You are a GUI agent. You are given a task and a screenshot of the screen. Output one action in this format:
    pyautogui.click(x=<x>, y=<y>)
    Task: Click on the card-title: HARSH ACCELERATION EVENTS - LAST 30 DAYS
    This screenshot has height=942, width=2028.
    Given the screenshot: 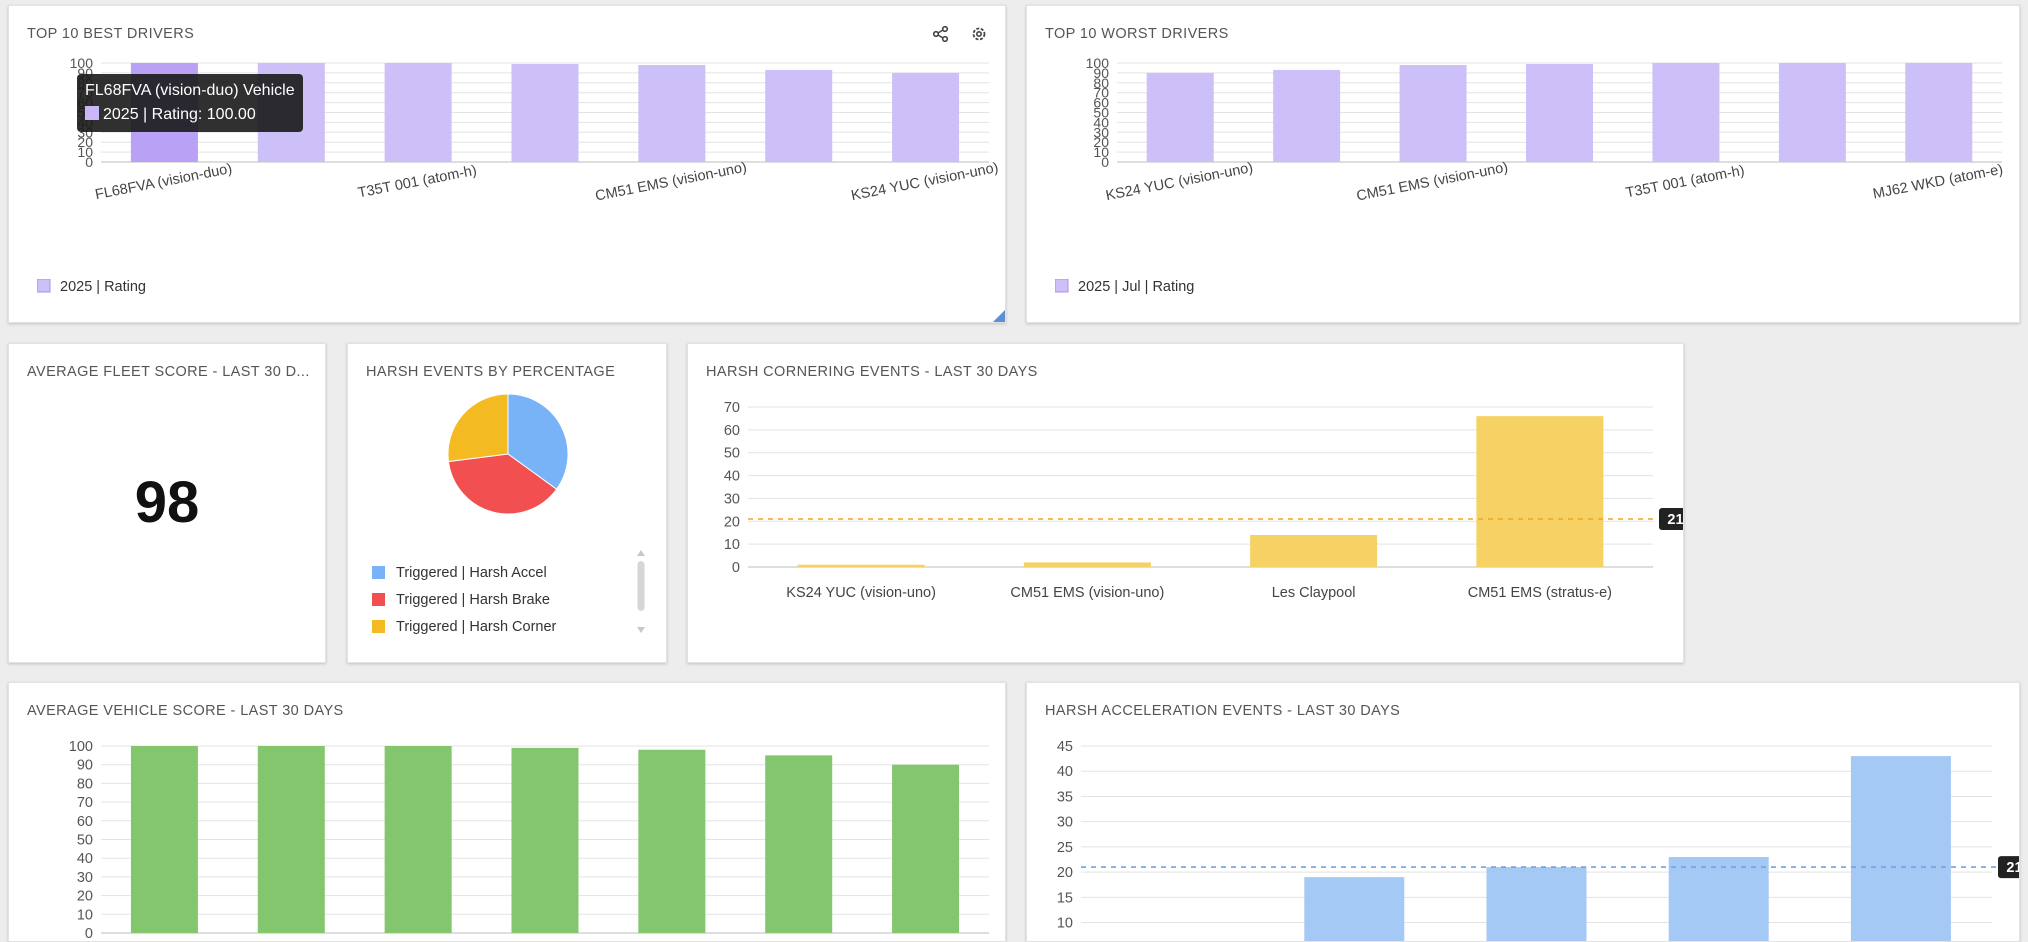 What is the action you would take?
    pyautogui.click(x=1223, y=711)
    